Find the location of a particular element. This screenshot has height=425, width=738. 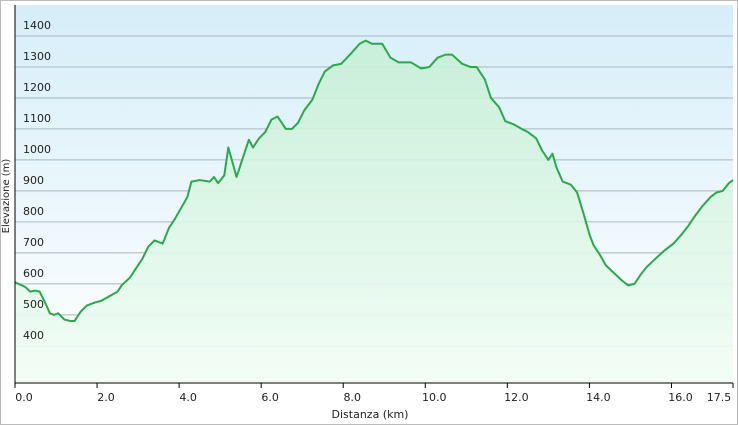

y-tick-label: 500 is located at coordinates (33, 304).